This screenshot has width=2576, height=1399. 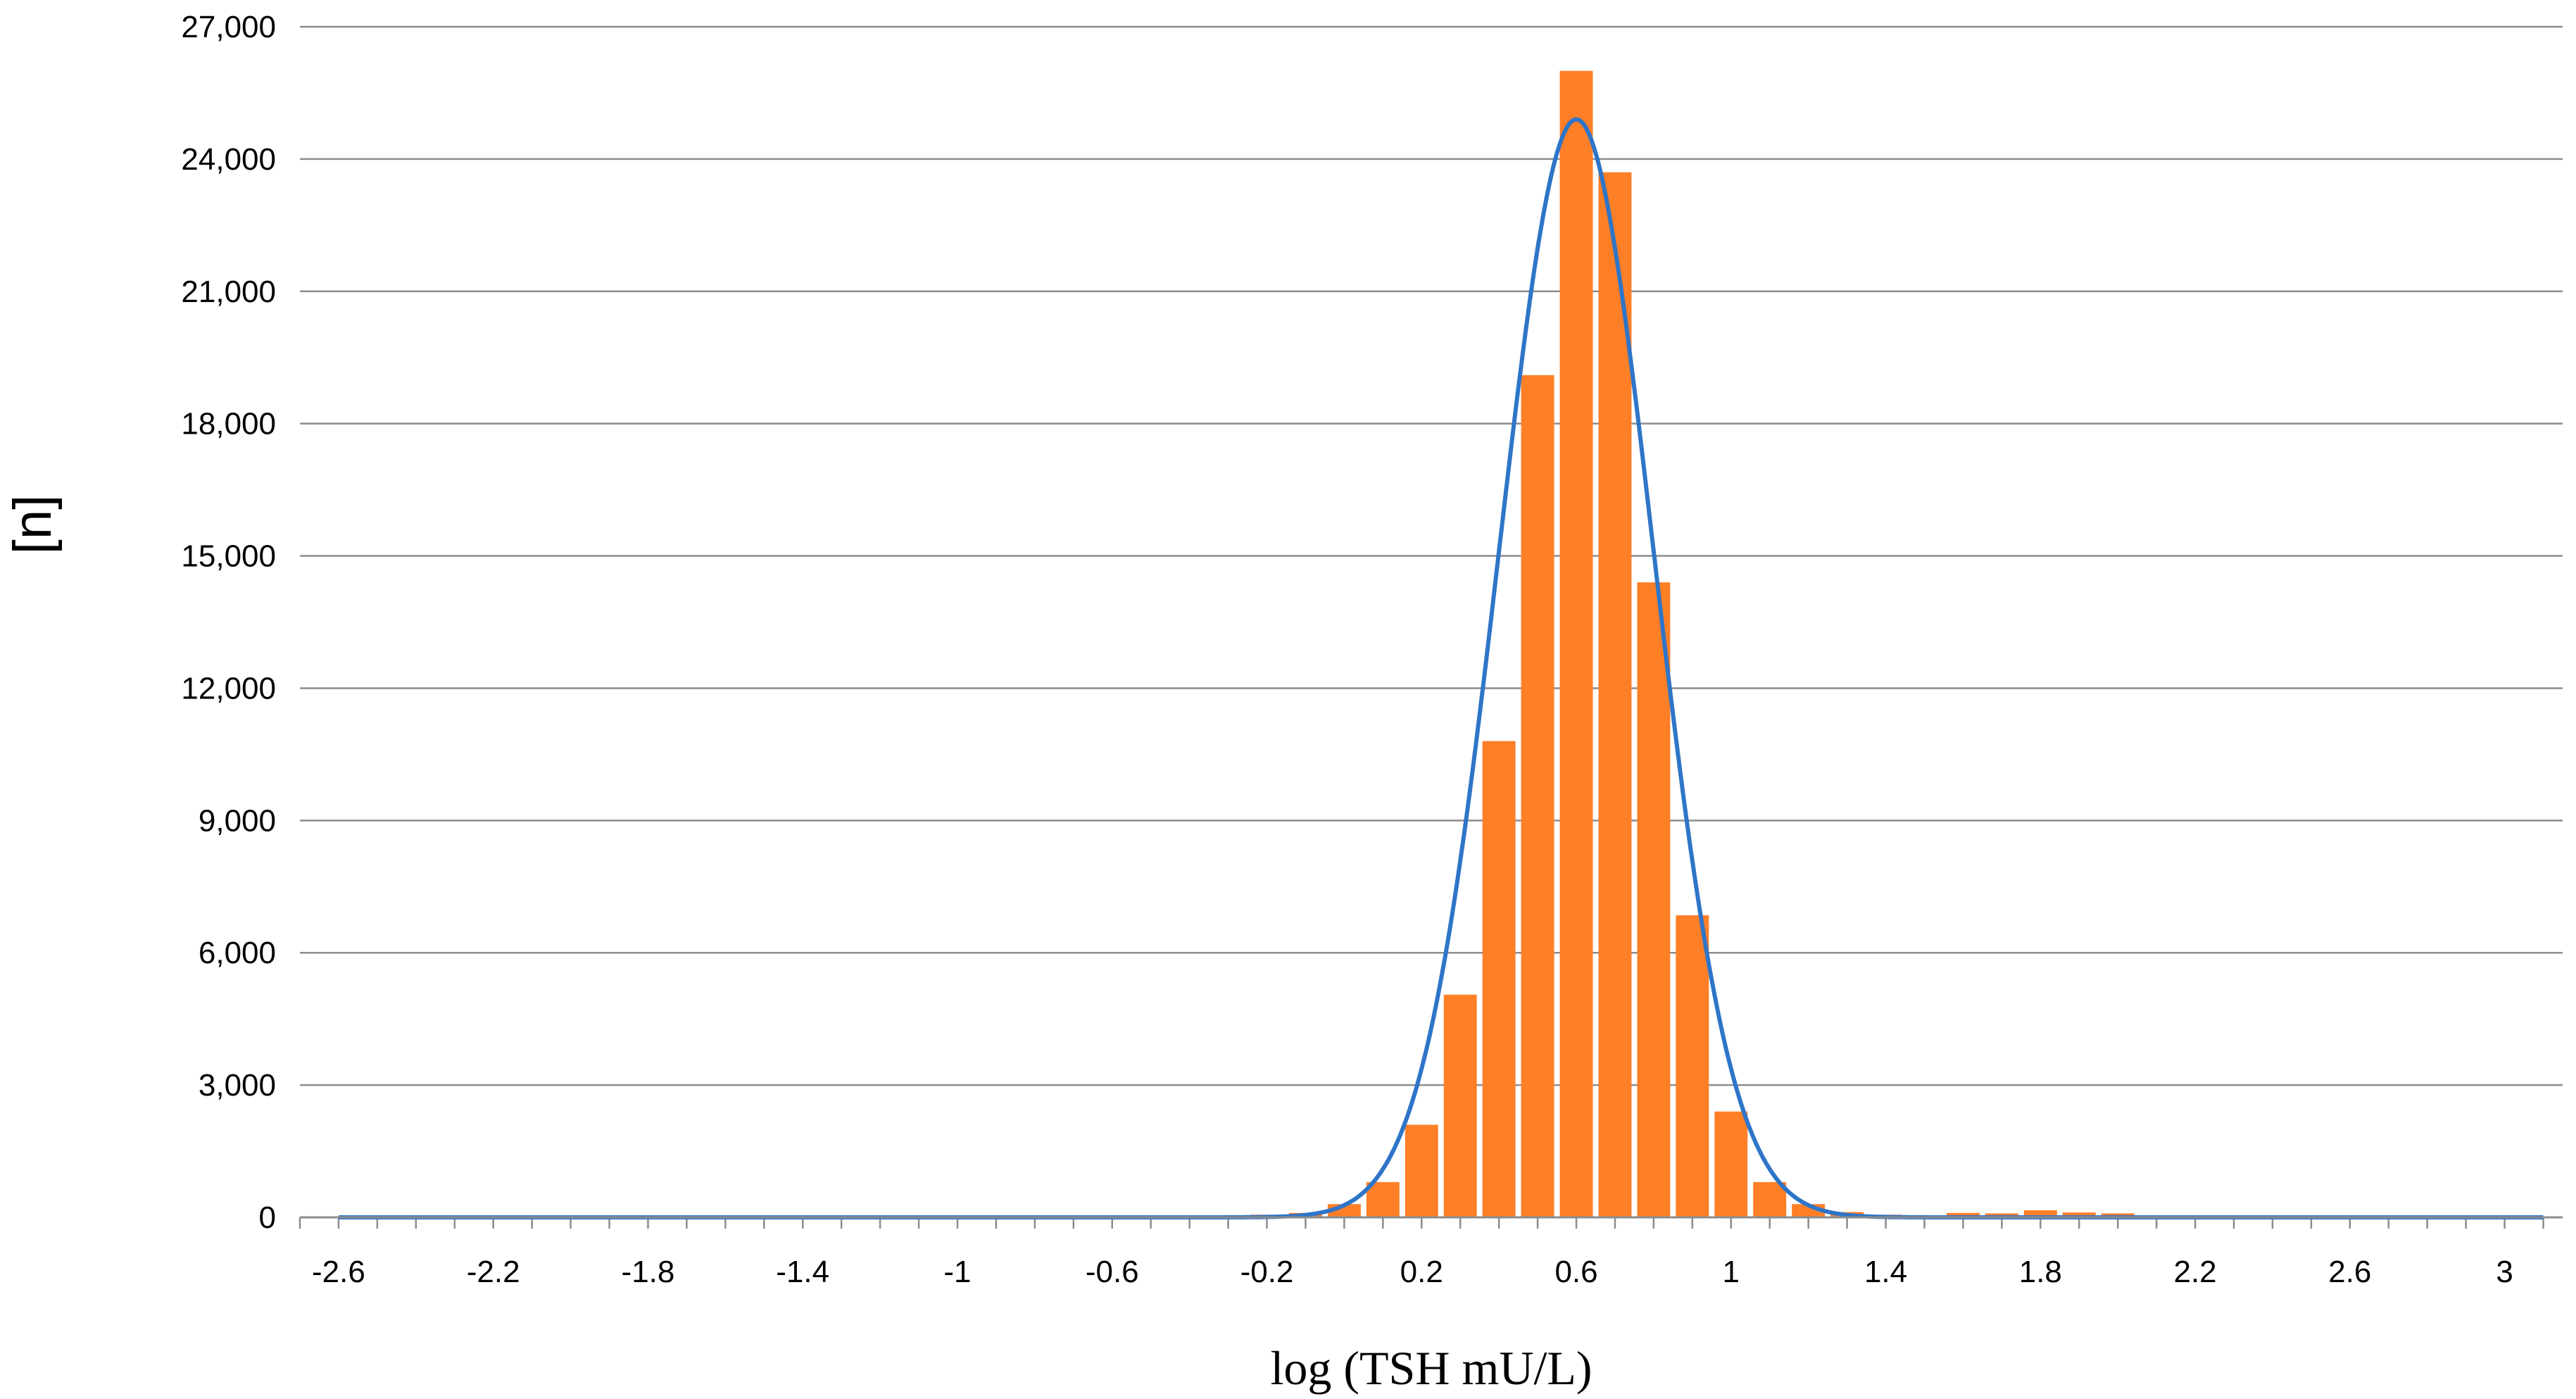 I want to click on y-tick-label: 6,000, so click(x=237, y=953).